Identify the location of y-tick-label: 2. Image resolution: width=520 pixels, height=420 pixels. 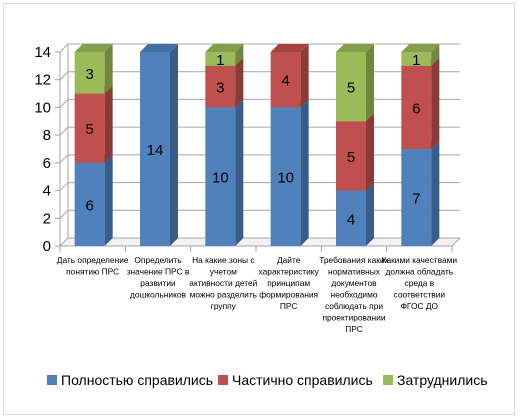
(47, 218).